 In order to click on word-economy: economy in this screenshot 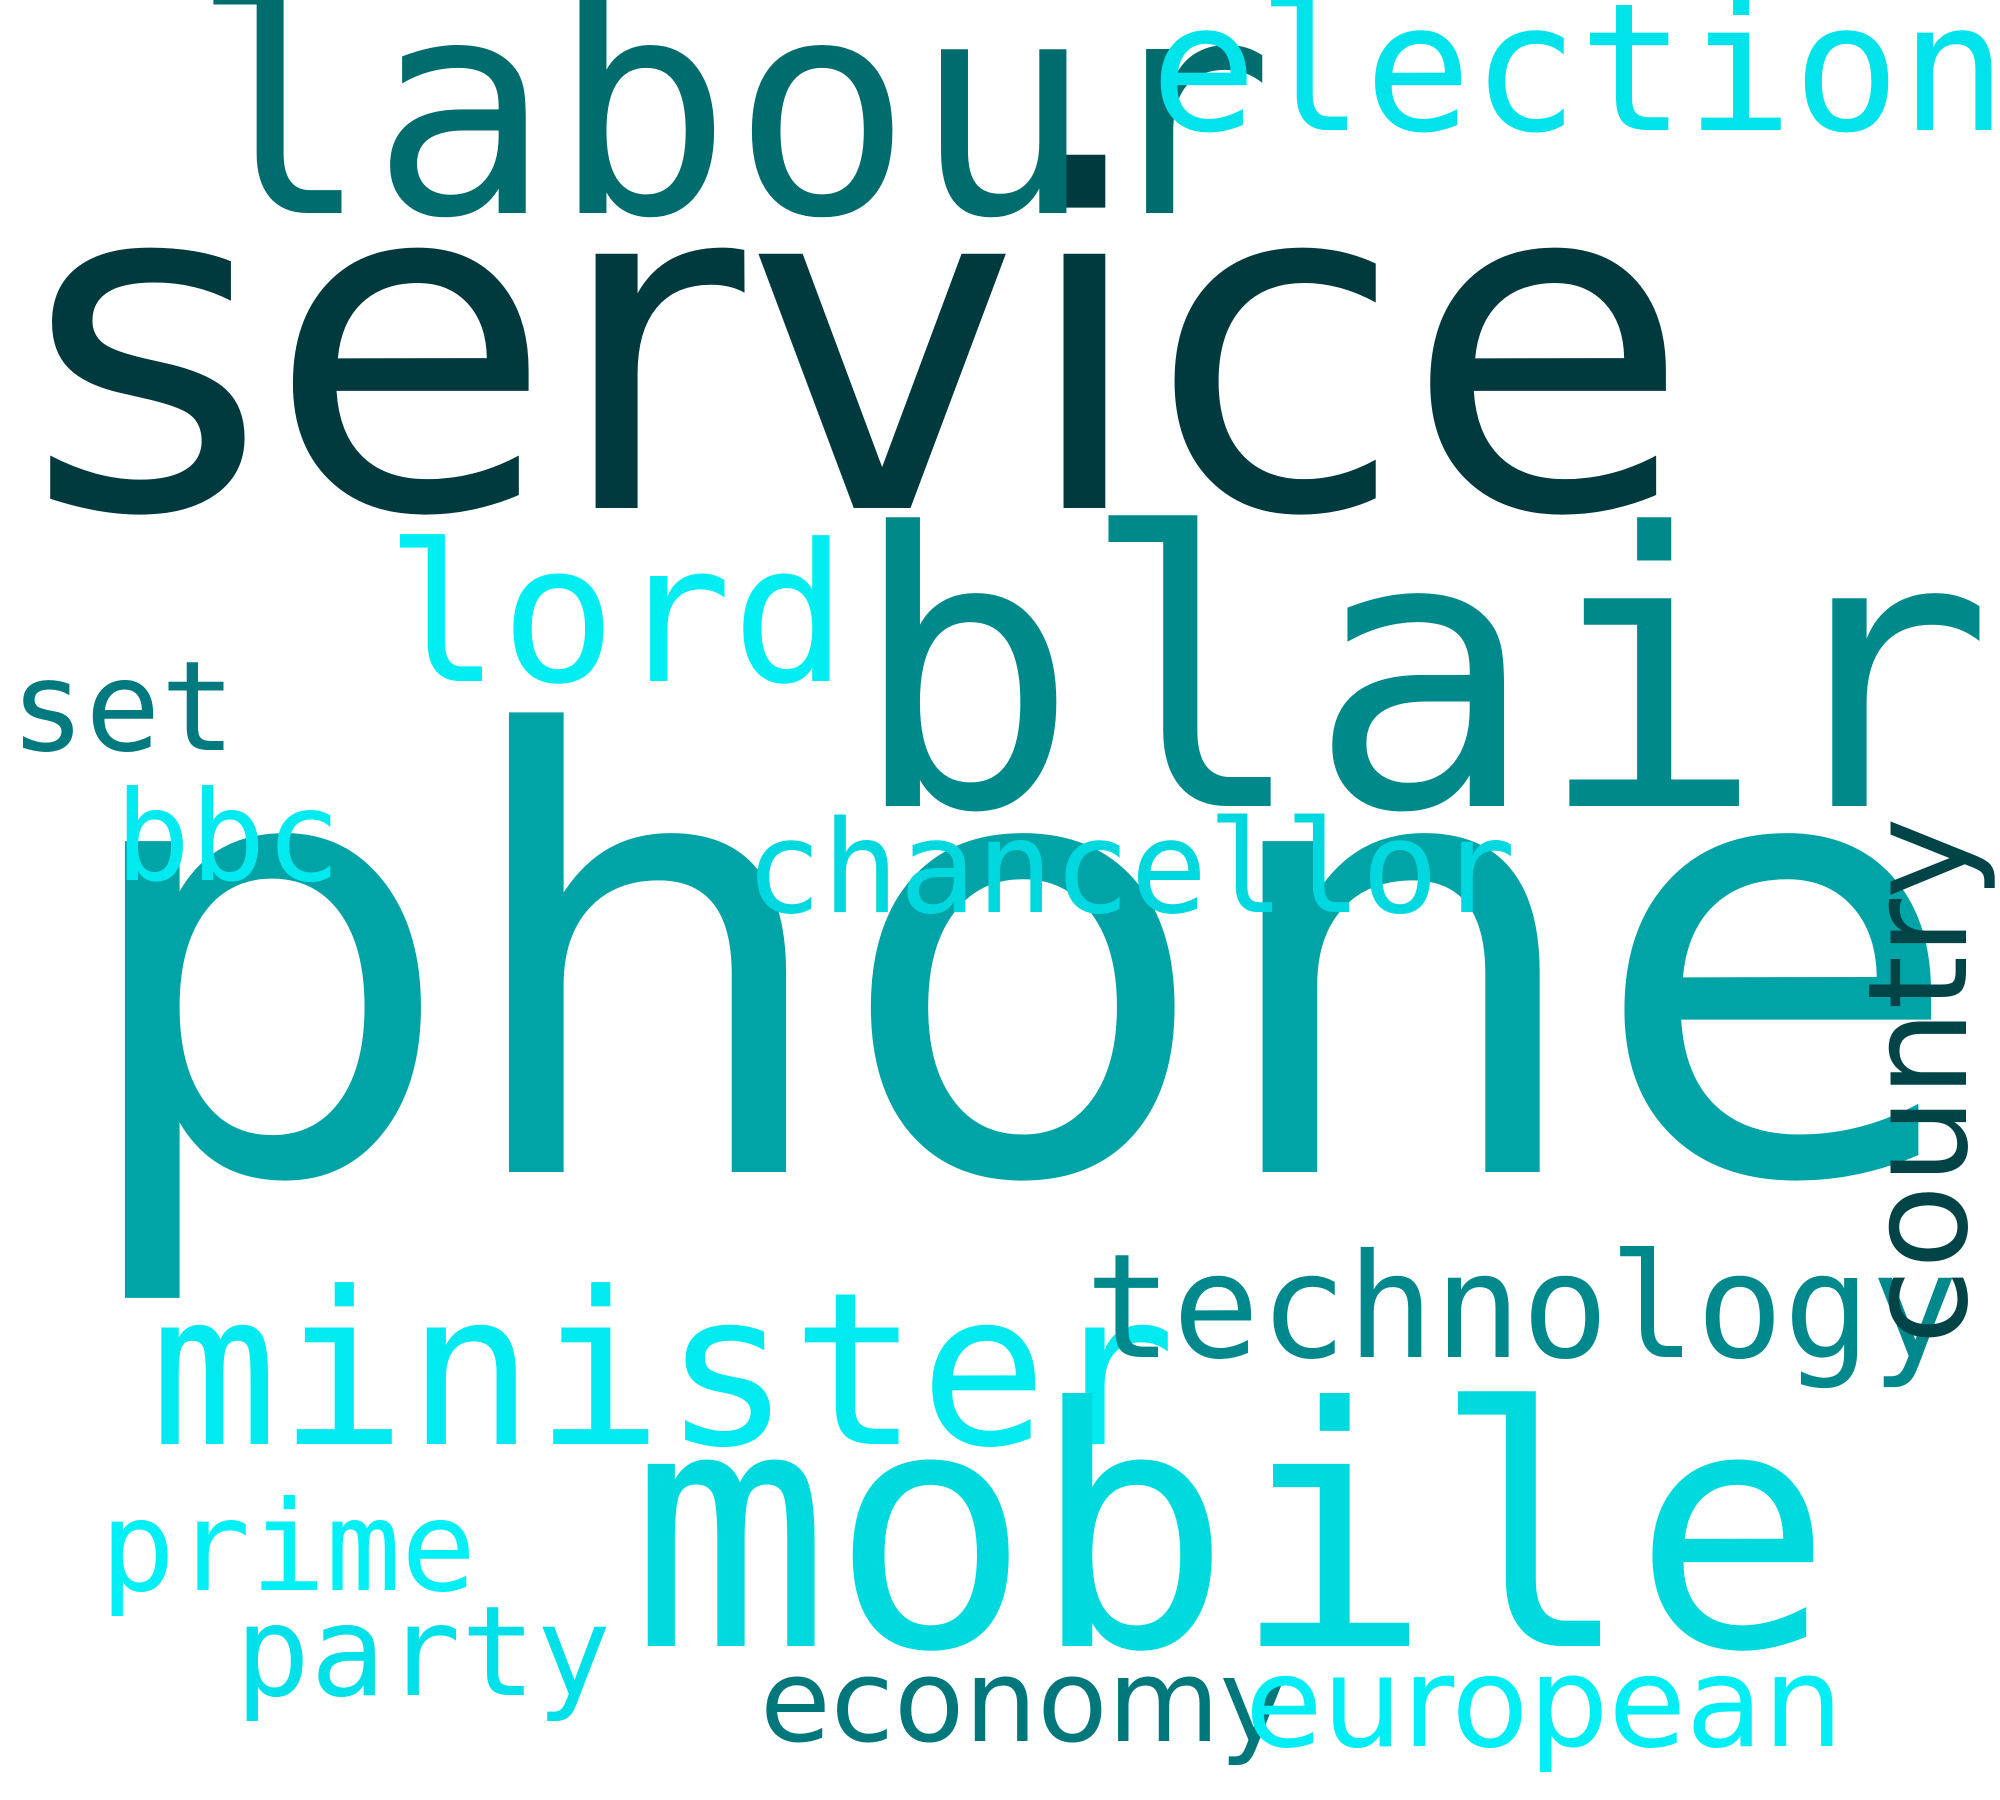, I will do `click(1024, 1702)`.